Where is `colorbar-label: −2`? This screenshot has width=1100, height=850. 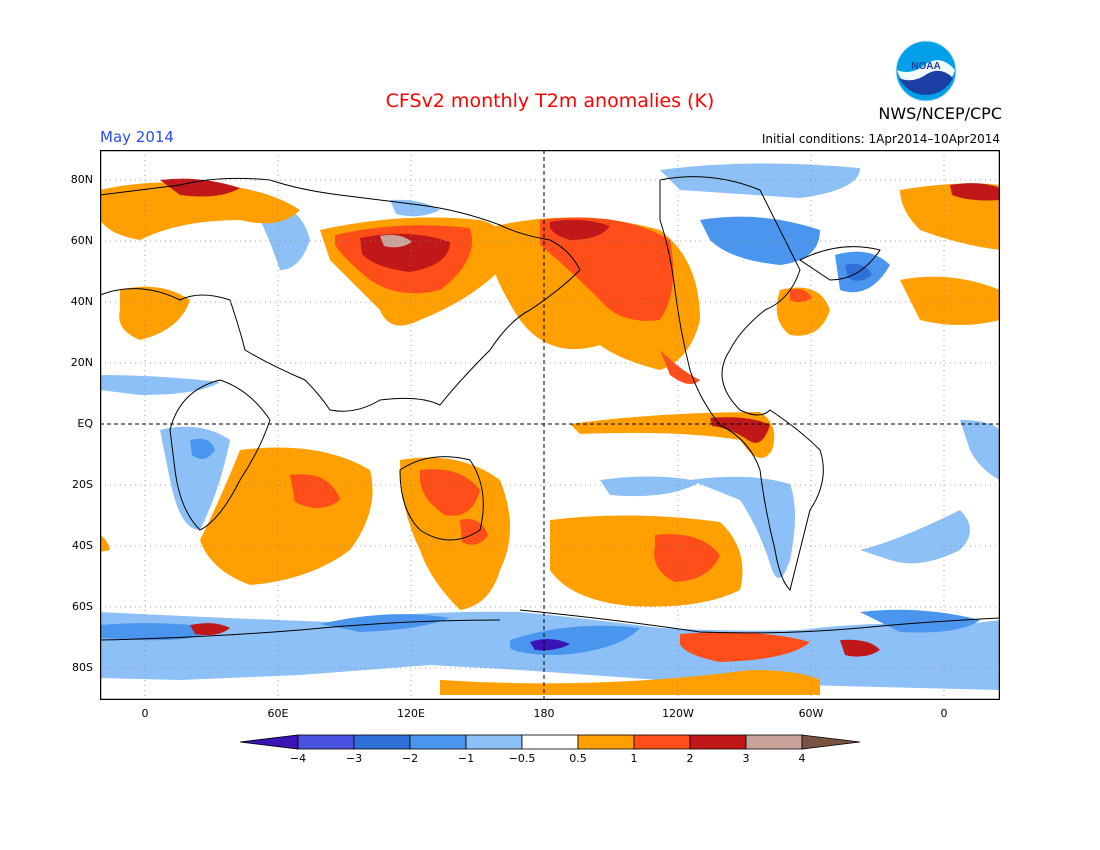
colorbar-label: −2 is located at coordinates (410, 758).